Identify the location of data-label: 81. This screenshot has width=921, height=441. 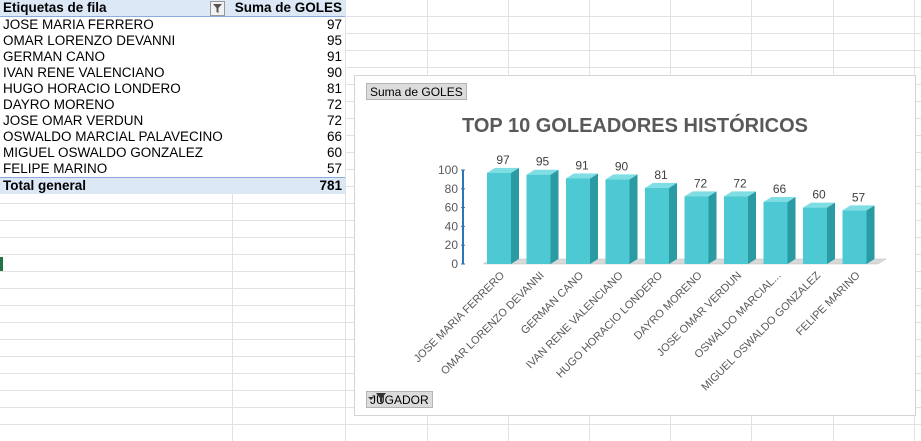
(661, 175).